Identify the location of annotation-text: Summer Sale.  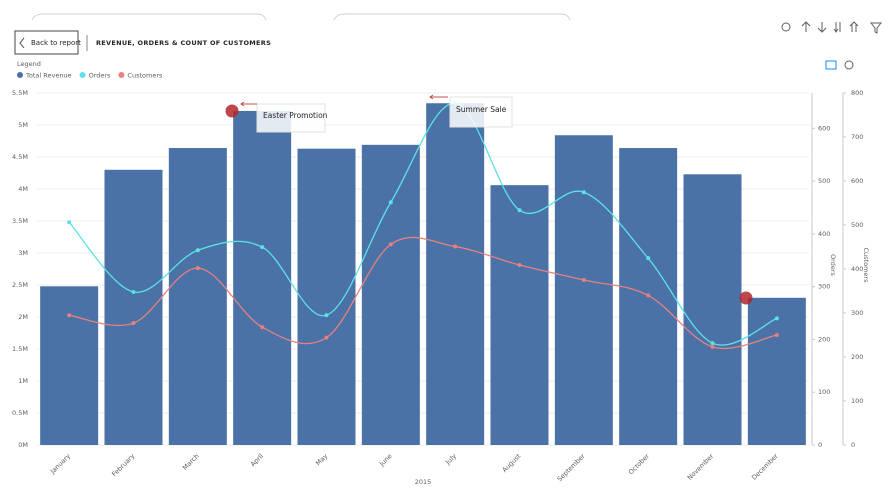
(481, 109).